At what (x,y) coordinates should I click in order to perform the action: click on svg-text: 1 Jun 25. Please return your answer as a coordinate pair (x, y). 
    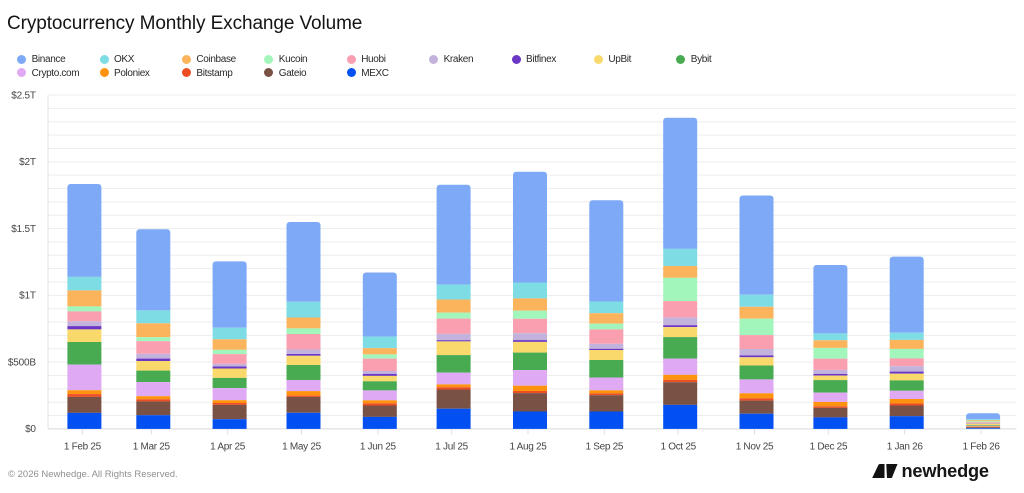
    Looking at the image, I should click on (378, 446).